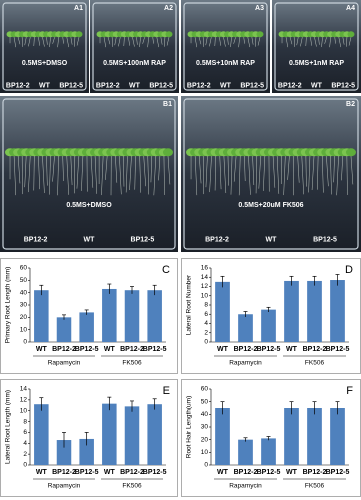 The height and width of the screenshot is (500, 361). What do you see at coordinates (25, 421) in the screenshot?
I see `y-tick-label: 8` at bounding box center [25, 421].